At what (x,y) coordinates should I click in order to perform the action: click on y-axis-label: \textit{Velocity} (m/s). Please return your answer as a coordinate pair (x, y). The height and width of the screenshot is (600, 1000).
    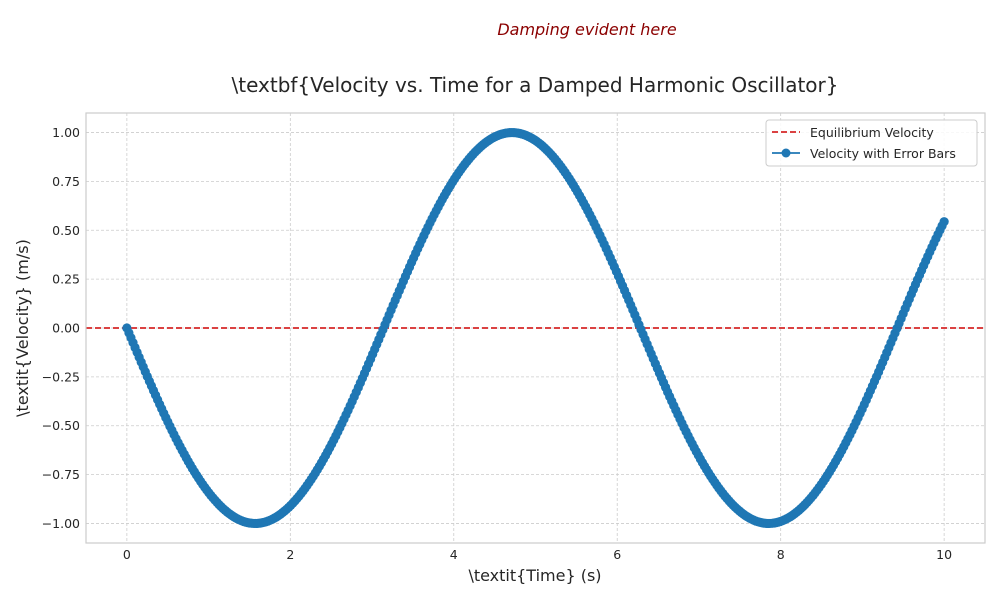
    Looking at the image, I should click on (22, 328).